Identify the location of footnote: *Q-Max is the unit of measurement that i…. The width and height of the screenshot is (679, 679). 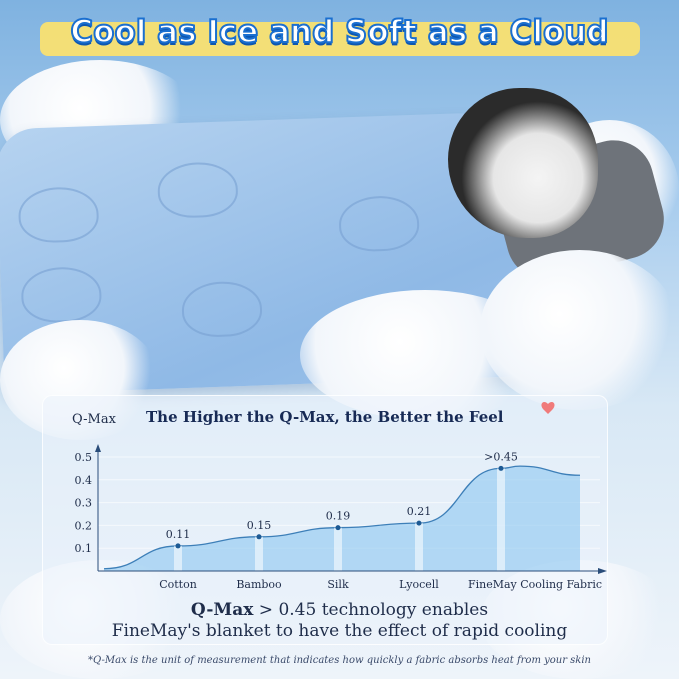
(339, 660).